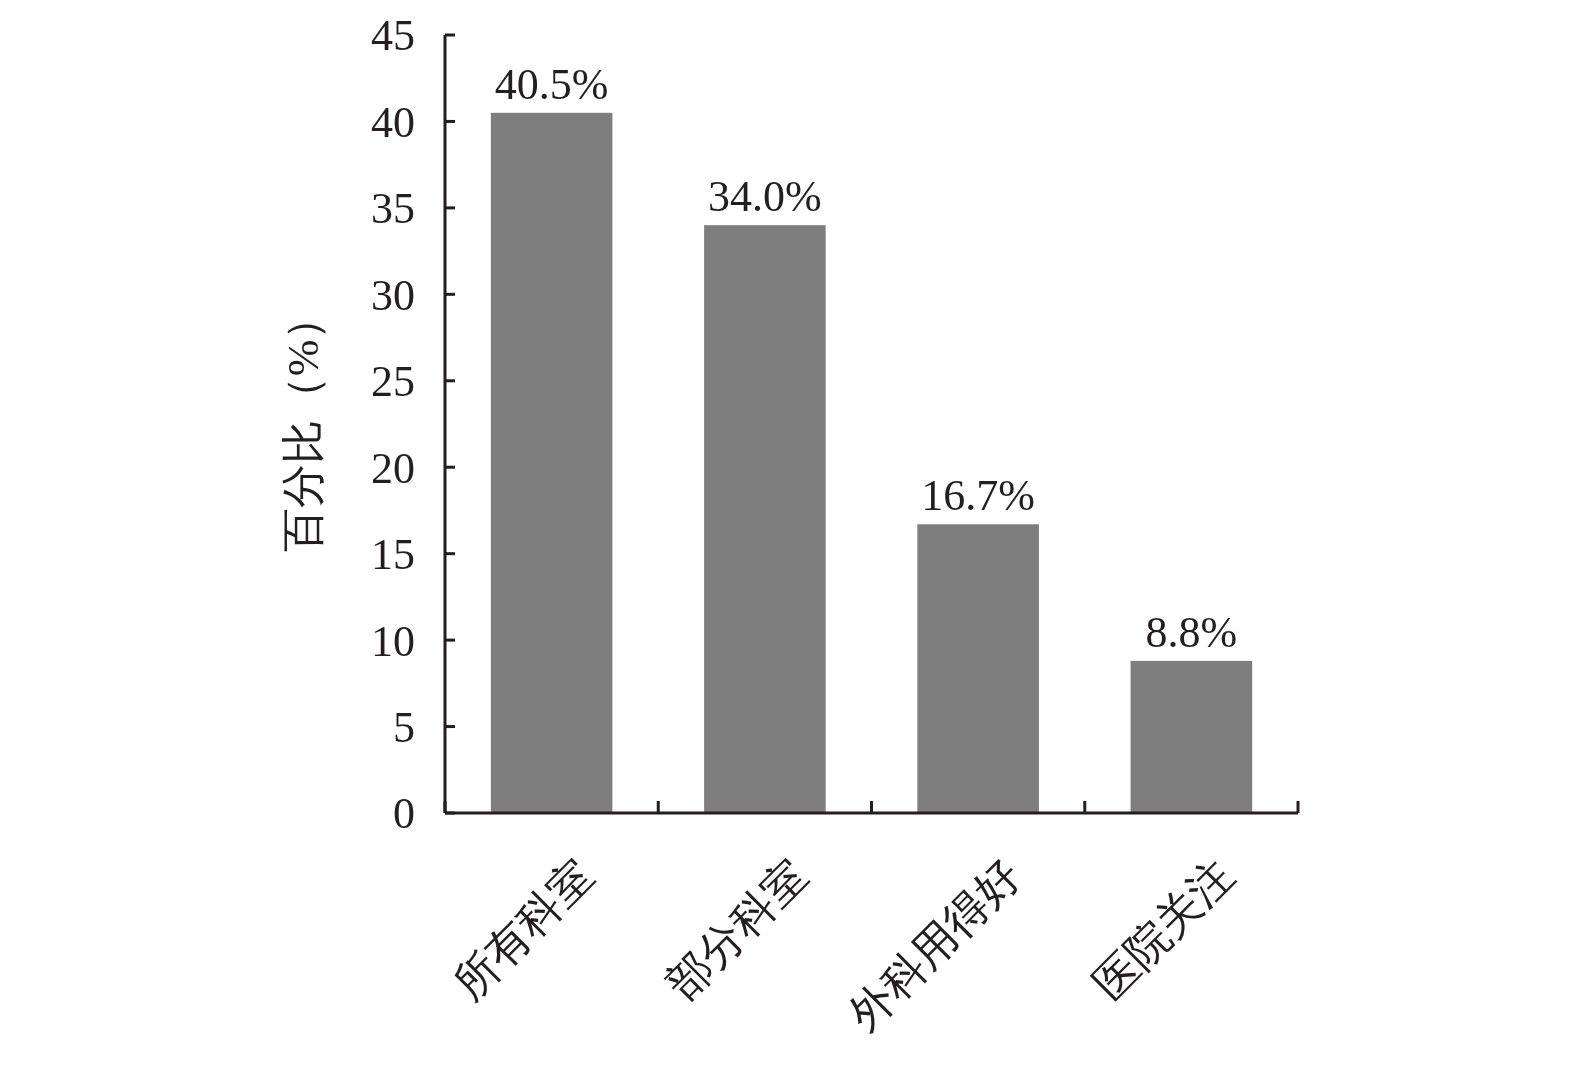 This screenshot has width=1575, height=1080. I want to click on y-tick-label: 35, so click(393, 209).